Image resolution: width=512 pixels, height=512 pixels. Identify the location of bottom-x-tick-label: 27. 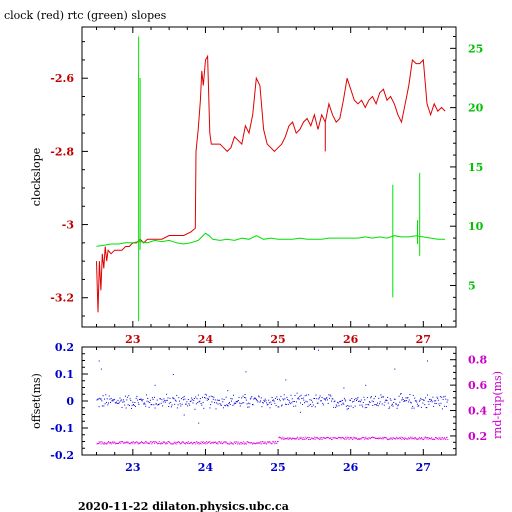
(423, 467).